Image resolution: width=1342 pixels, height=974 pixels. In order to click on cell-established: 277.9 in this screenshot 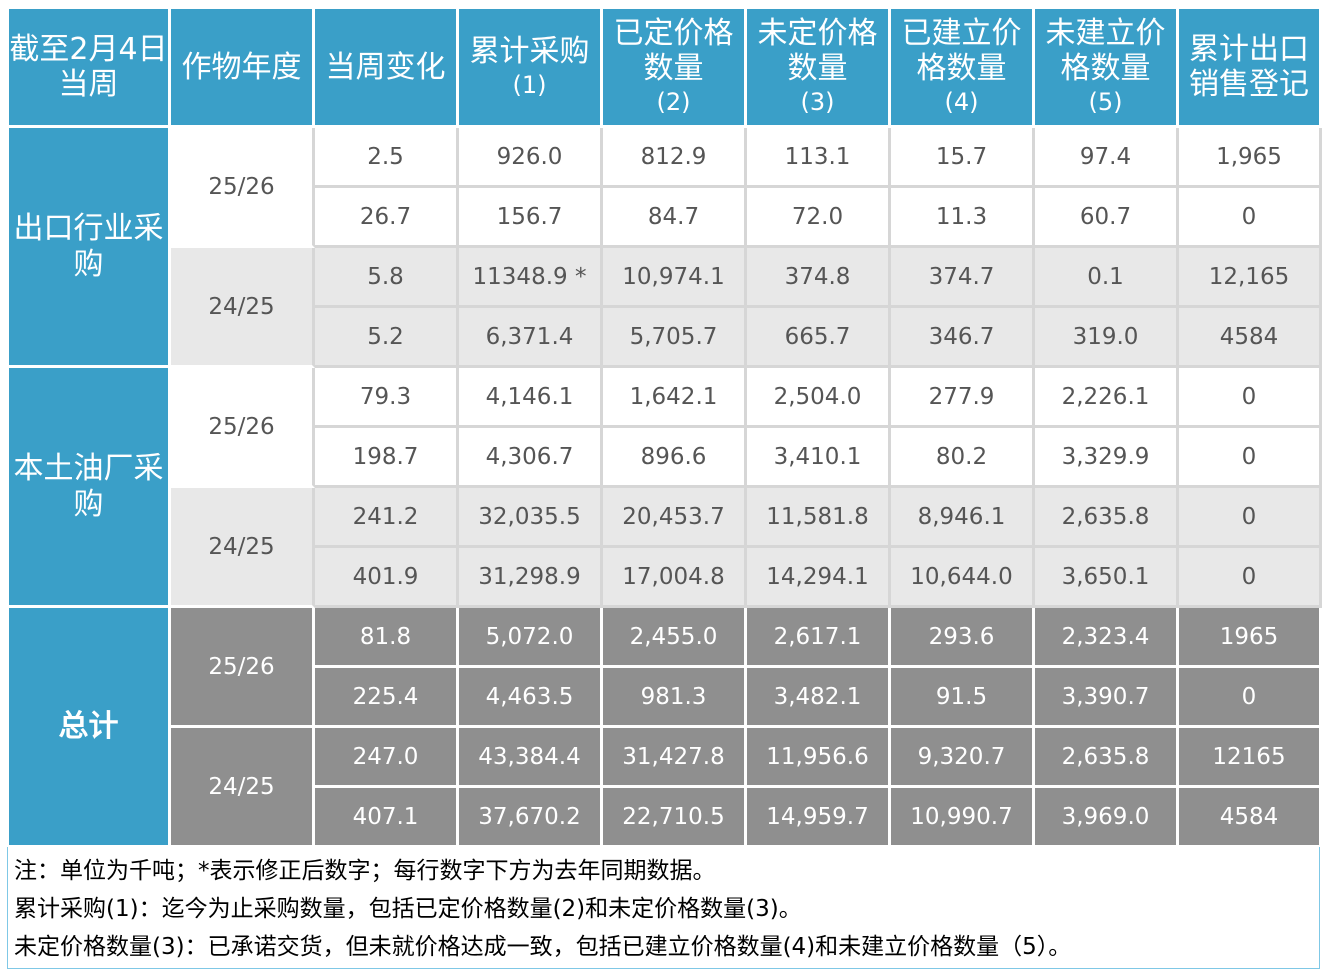, I will do `click(963, 398)`.